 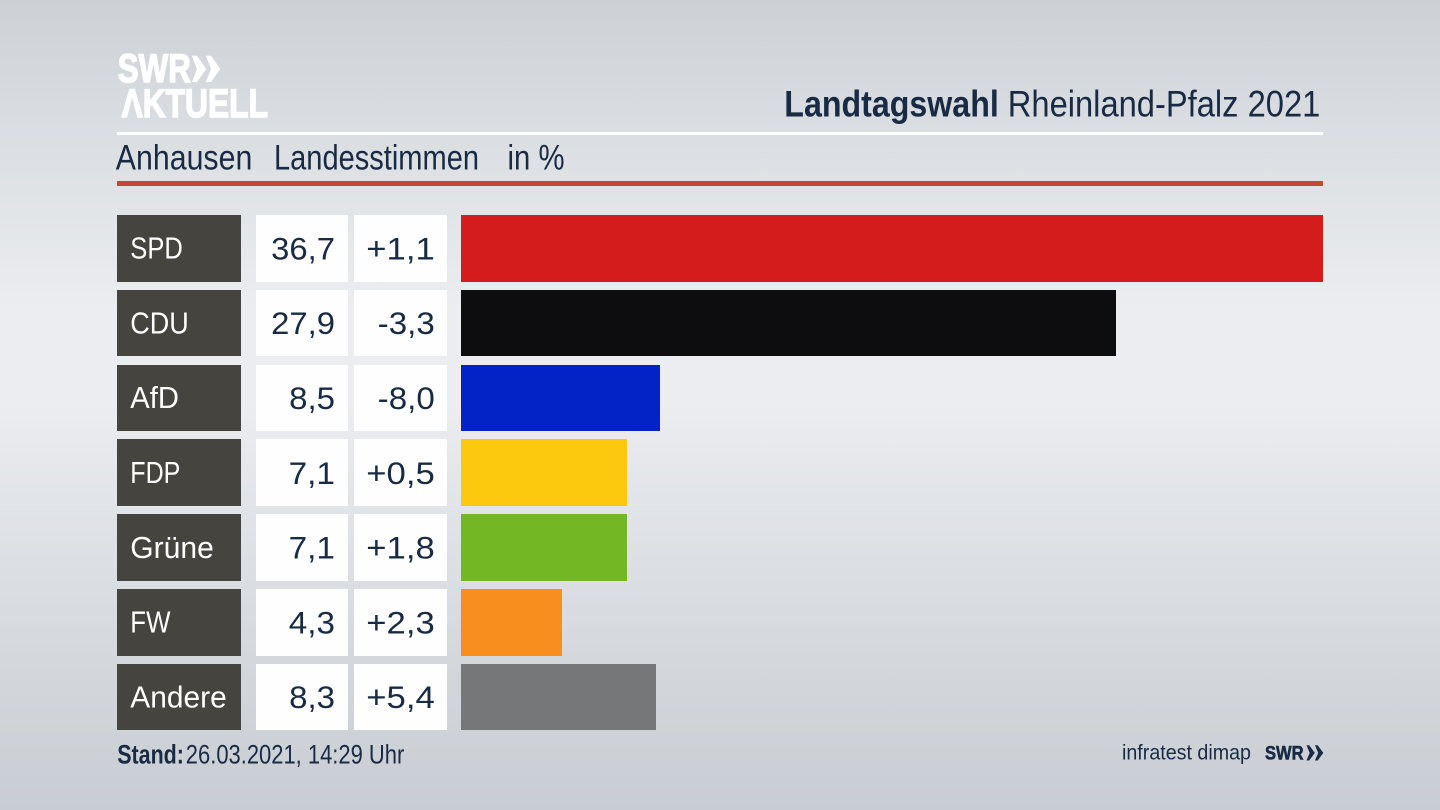 I want to click on svg-text: +1,8, so click(x=400, y=548).